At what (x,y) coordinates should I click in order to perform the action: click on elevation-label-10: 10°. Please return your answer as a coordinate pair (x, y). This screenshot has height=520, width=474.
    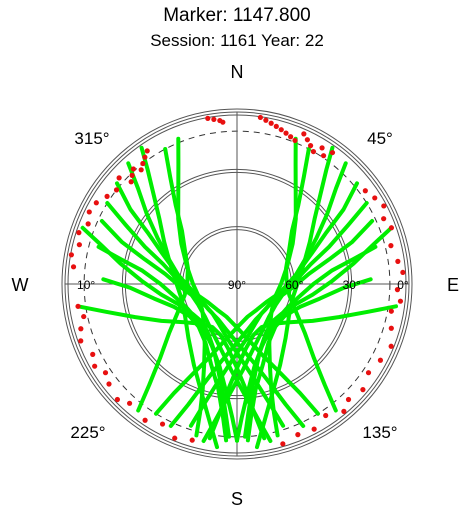
    Looking at the image, I should click on (86, 285).